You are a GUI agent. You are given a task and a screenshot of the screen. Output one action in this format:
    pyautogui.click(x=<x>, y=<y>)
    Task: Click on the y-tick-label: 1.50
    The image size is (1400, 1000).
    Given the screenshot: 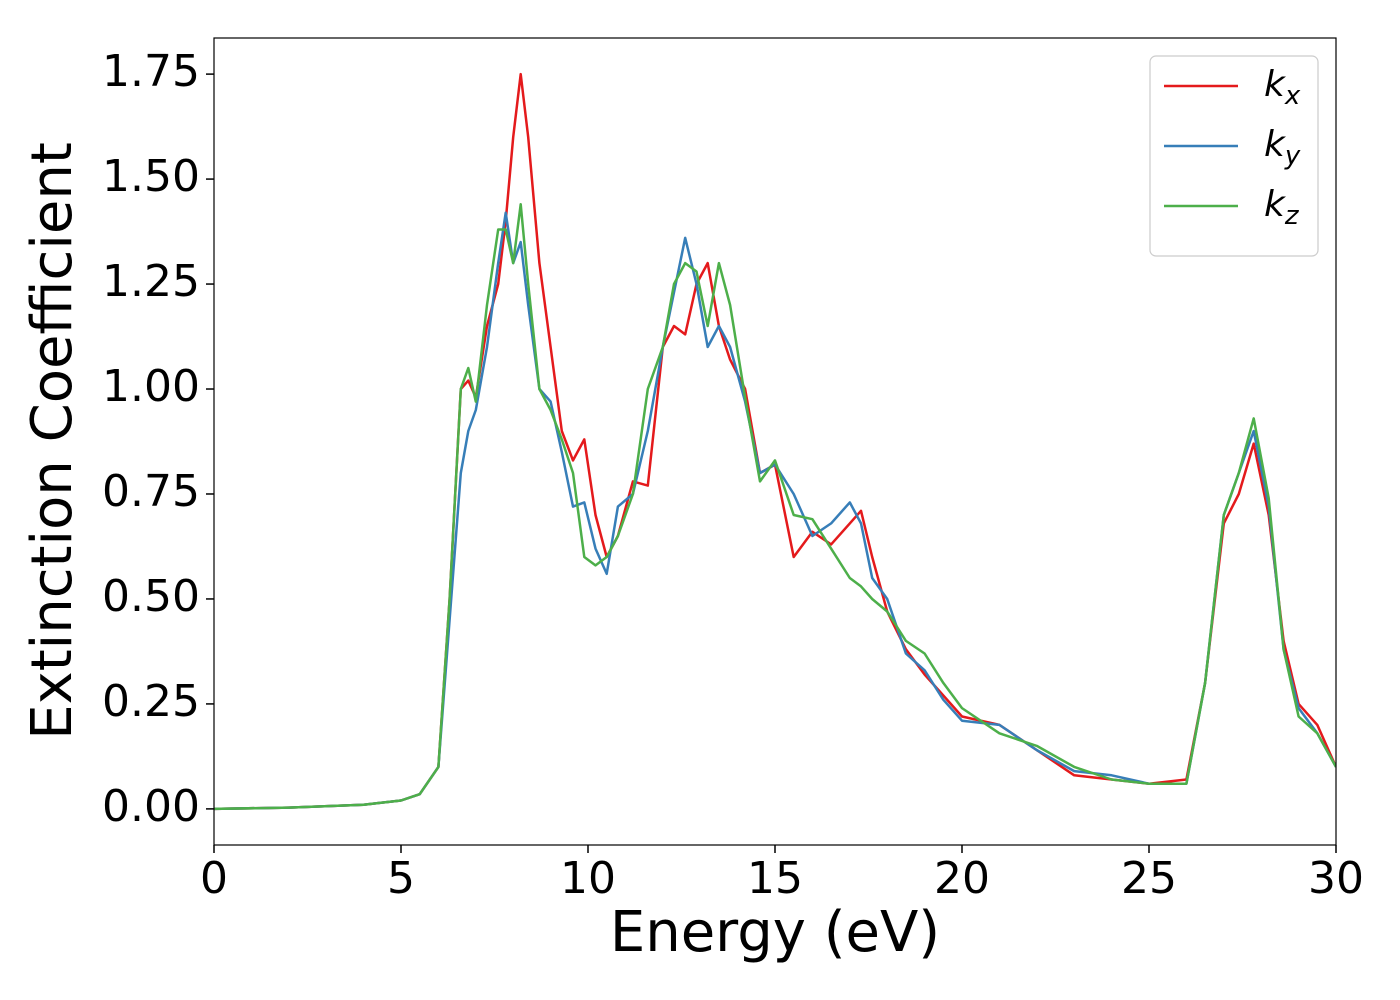 What is the action you would take?
    pyautogui.click(x=151, y=176)
    